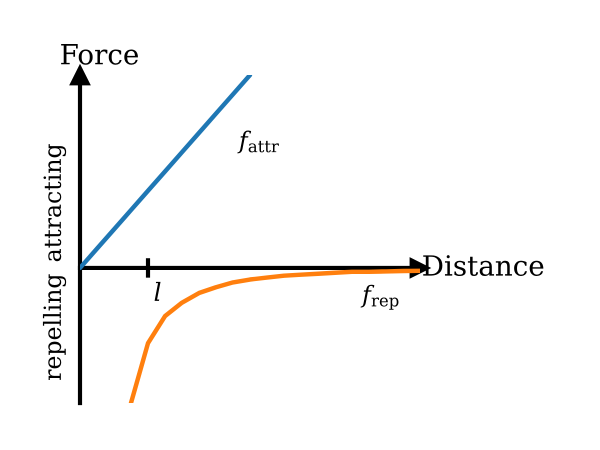 Image resolution: width=600 pixels, height=450 pixels. I want to click on y-axis-title: Force, so click(99, 54).